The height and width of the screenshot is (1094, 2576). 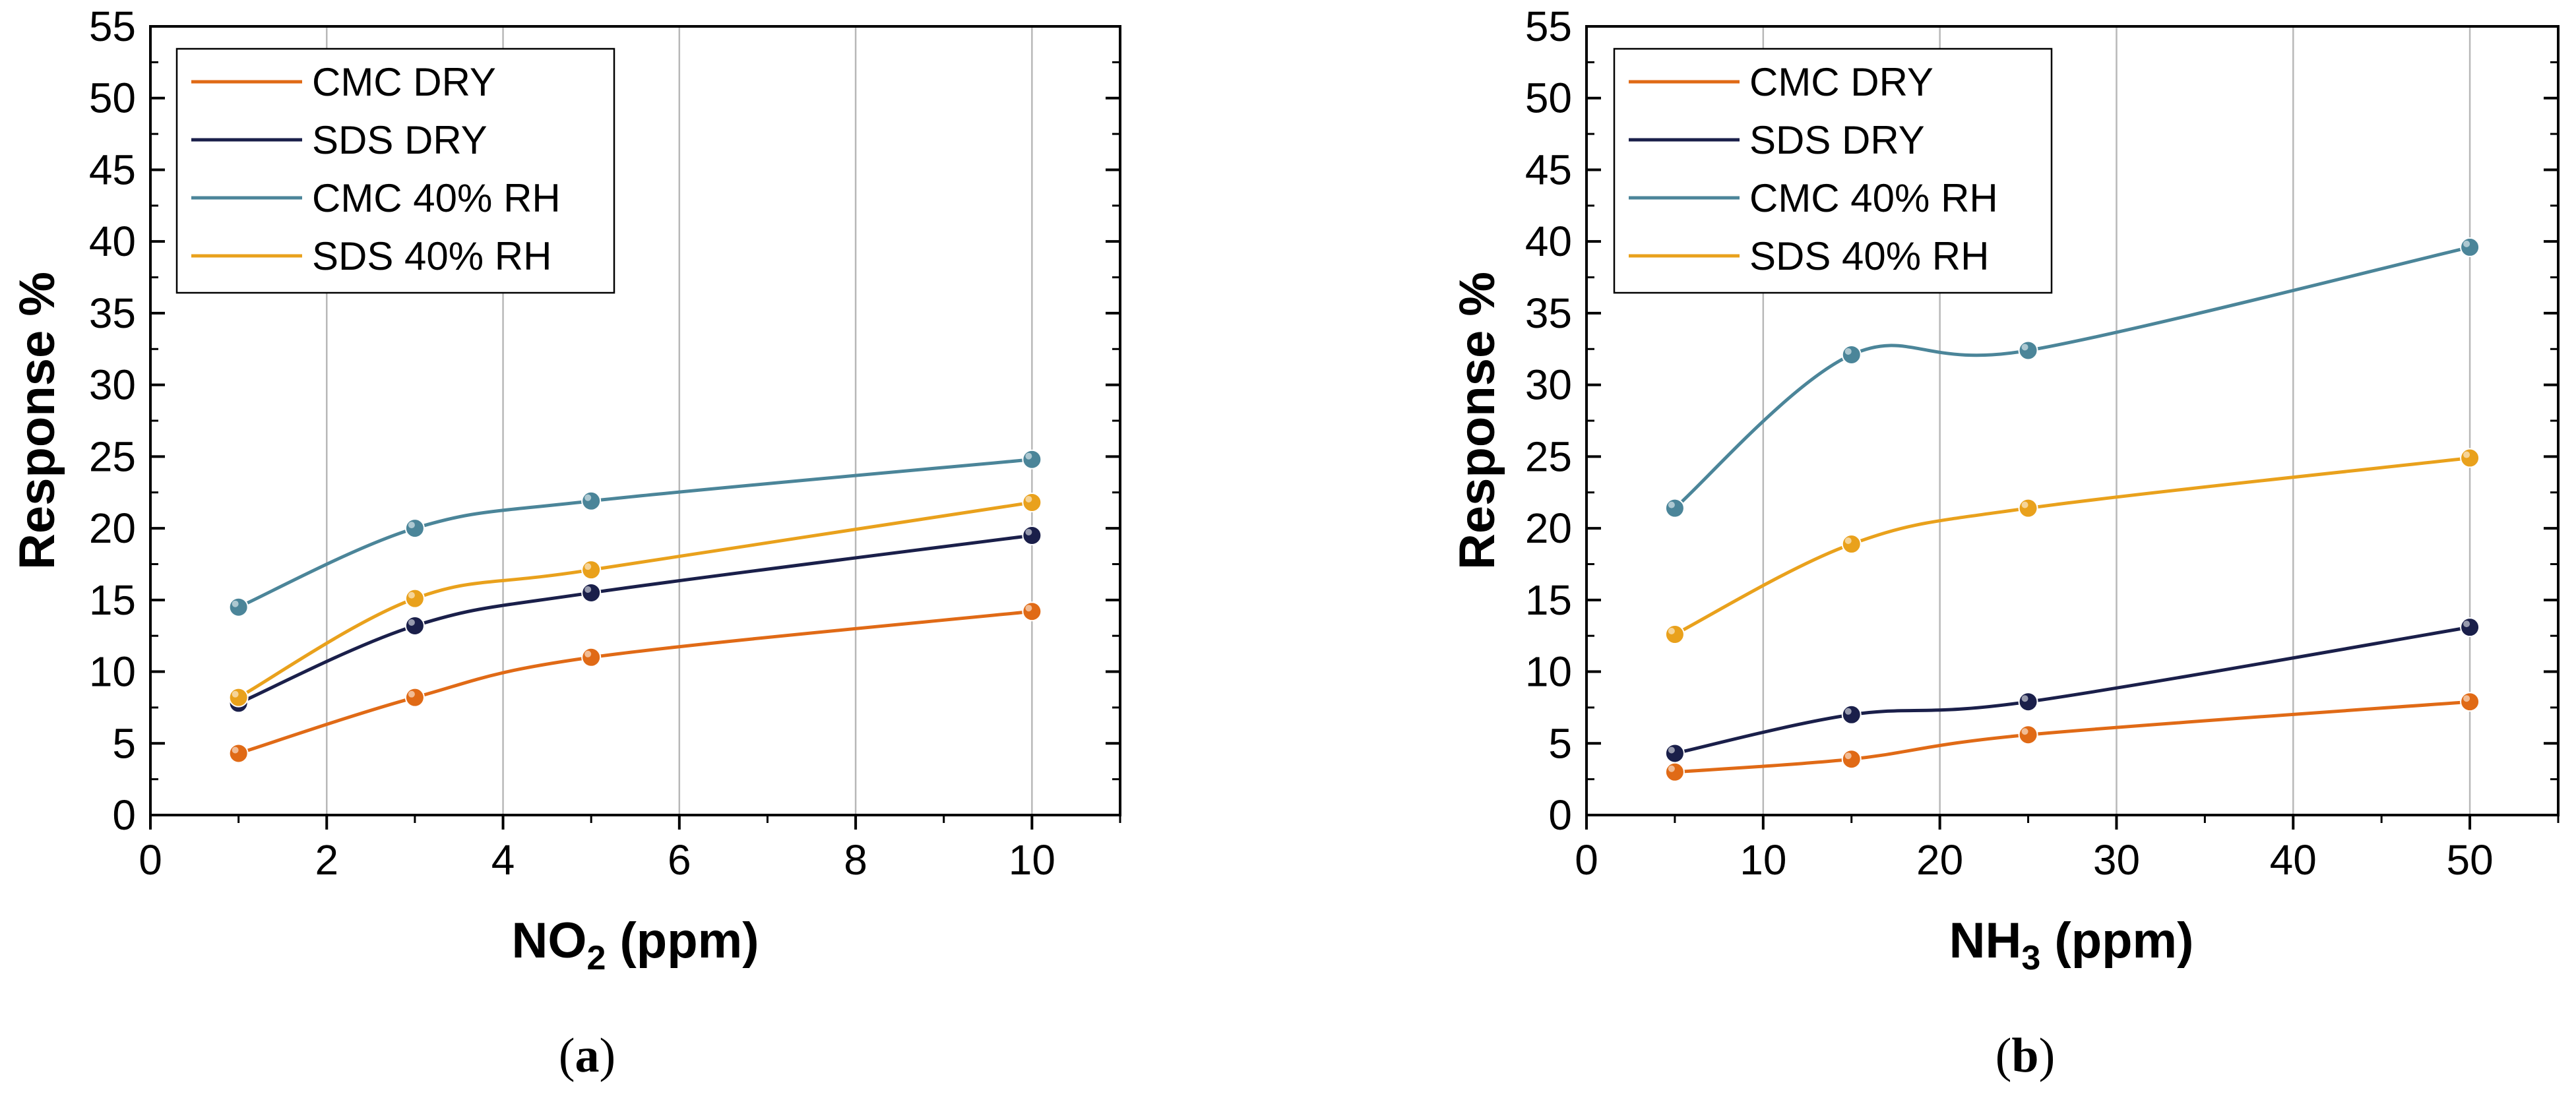 I want to click on x-axis-label-subscript: 2, so click(x=596, y=958).